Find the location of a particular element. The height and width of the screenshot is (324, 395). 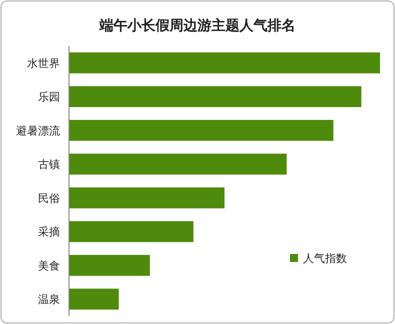

chart-title: 端午小长假周边游主题人气排名 is located at coordinates (197, 25).